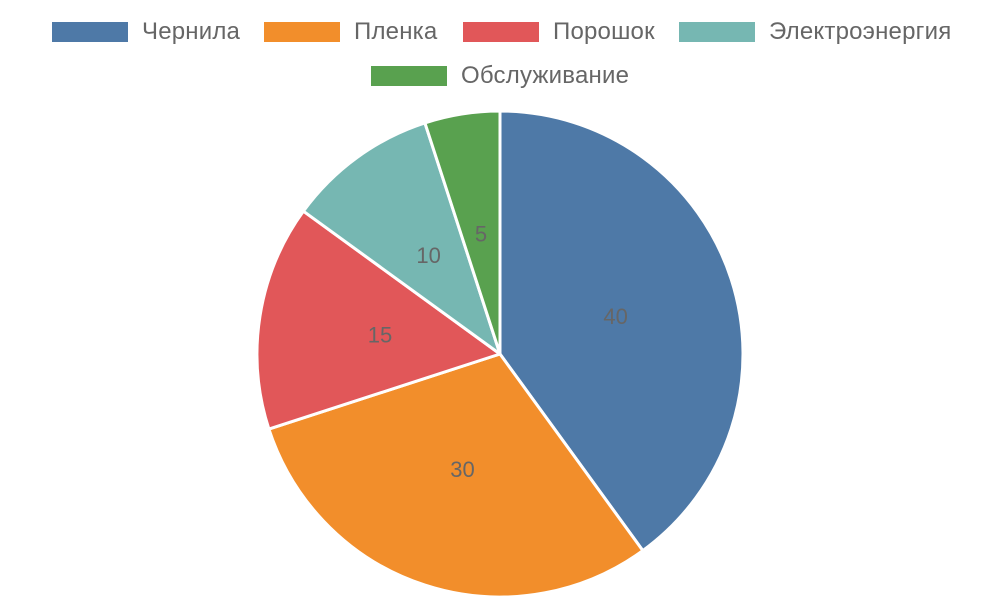 The image size is (1000, 600). What do you see at coordinates (501, 32) in the screenshot?
I see `legend-swatch-powder` at bounding box center [501, 32].